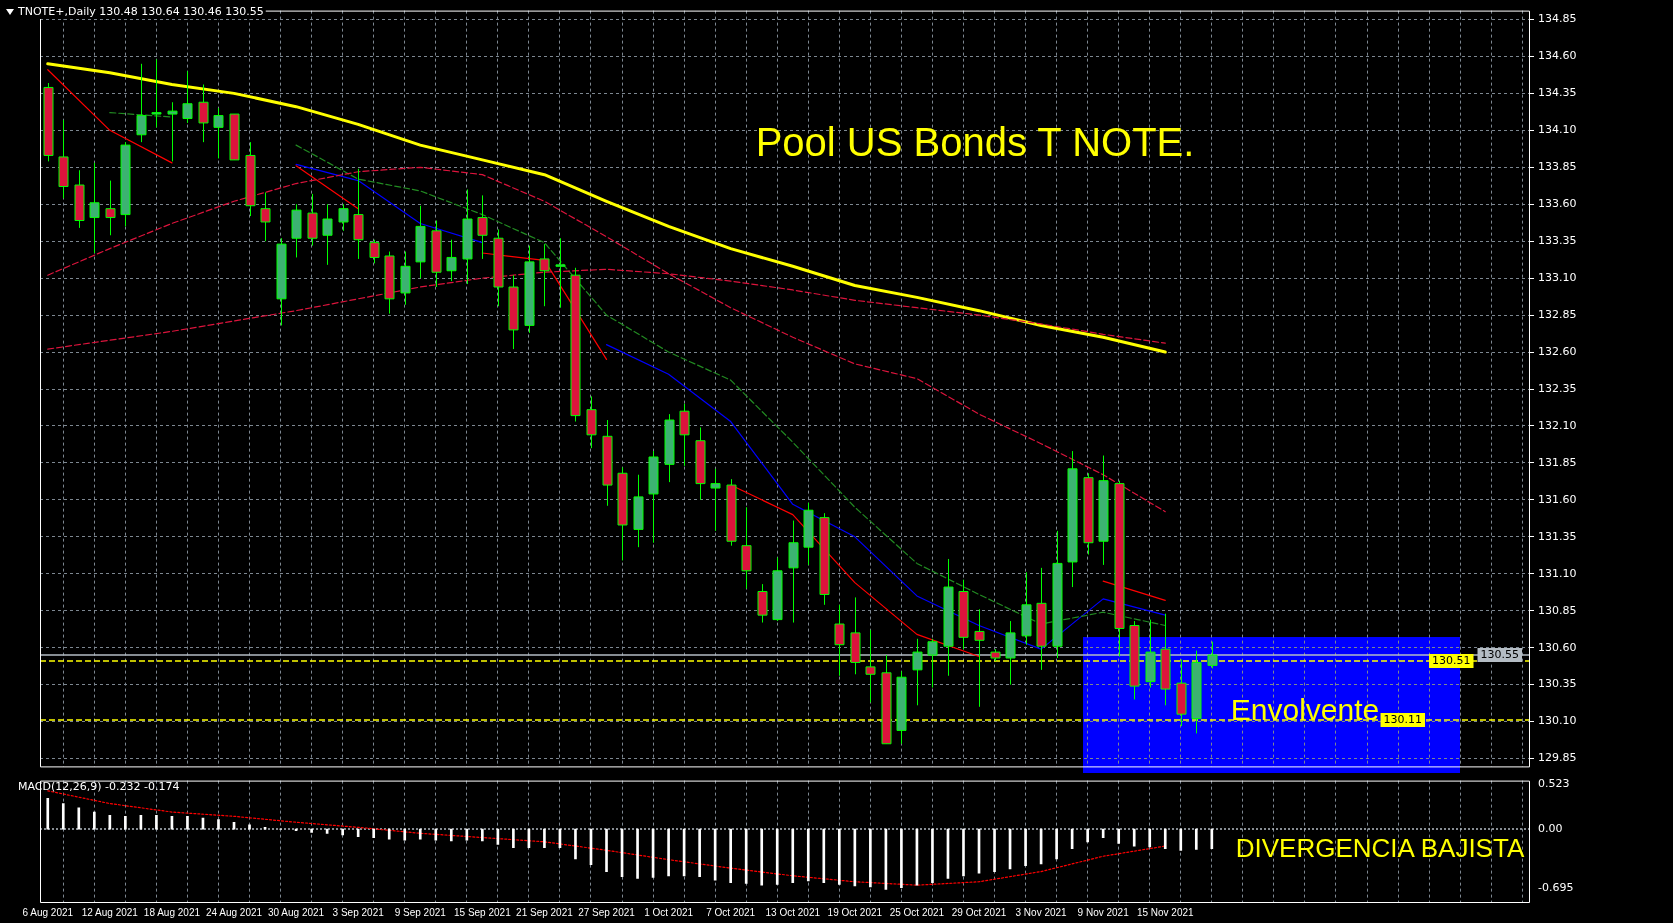 The image size is (1673, 923). Describe the element at coordinates (1165, 912) in the screenshot. I see `x-tick-label: 15 Nov 2021` at that location.